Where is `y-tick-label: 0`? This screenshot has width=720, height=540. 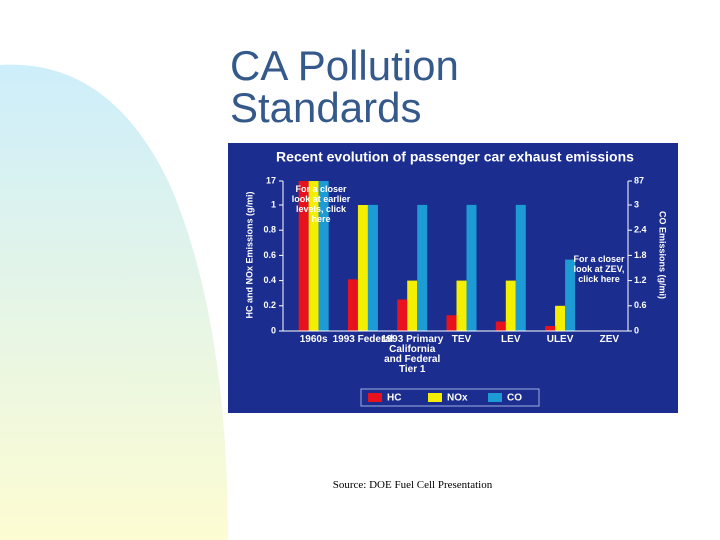
y-tick-label: 0 is located at coordinates (273, 330).